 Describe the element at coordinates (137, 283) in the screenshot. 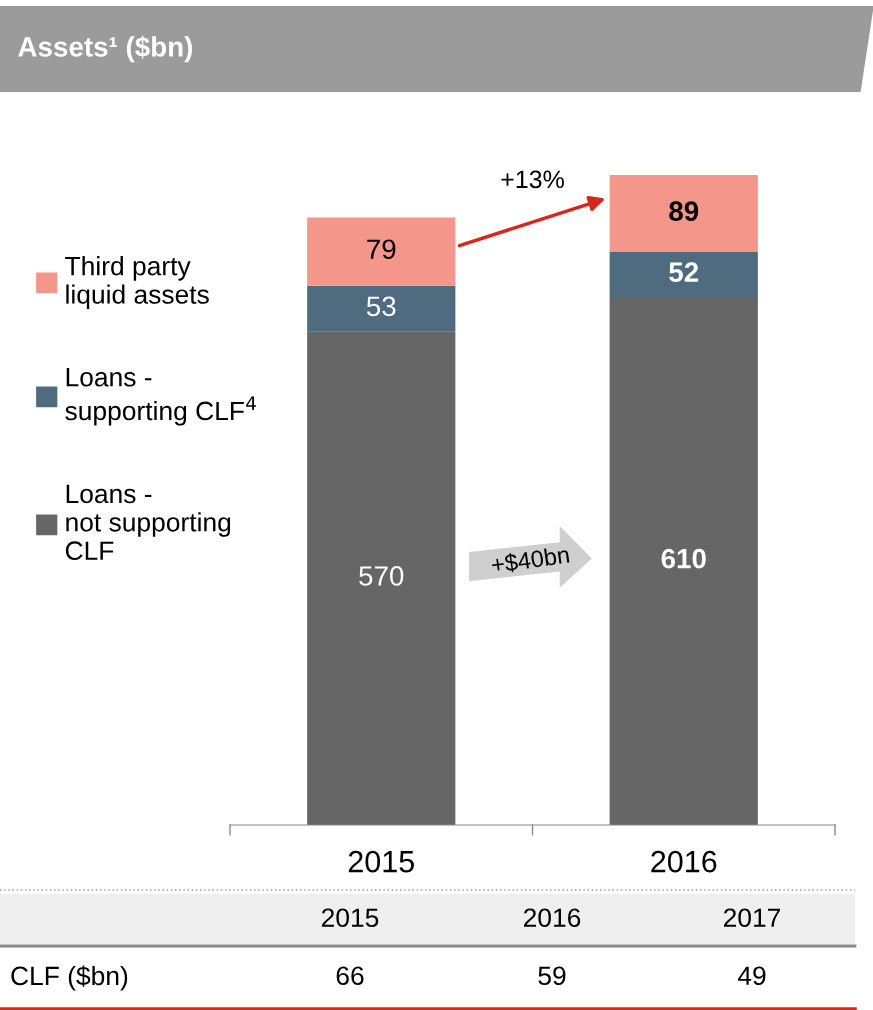

I see `legend-label: Third party liquid assets` at that location.